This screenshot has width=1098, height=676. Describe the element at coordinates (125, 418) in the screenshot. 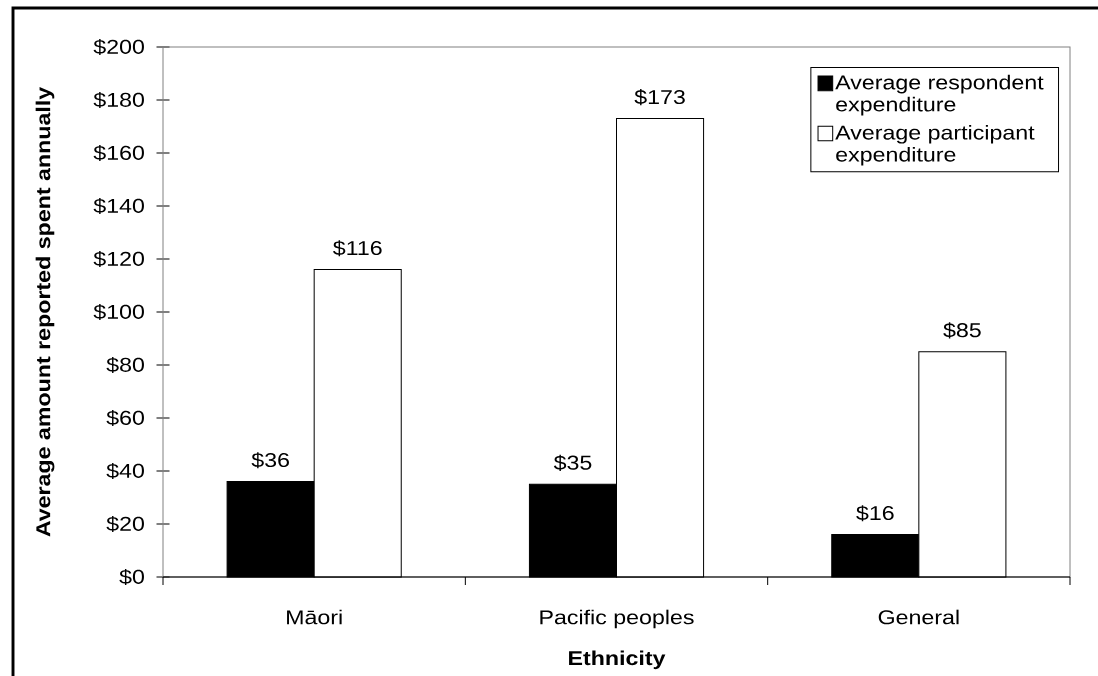

I see `y-tick-label: $60` at that location.